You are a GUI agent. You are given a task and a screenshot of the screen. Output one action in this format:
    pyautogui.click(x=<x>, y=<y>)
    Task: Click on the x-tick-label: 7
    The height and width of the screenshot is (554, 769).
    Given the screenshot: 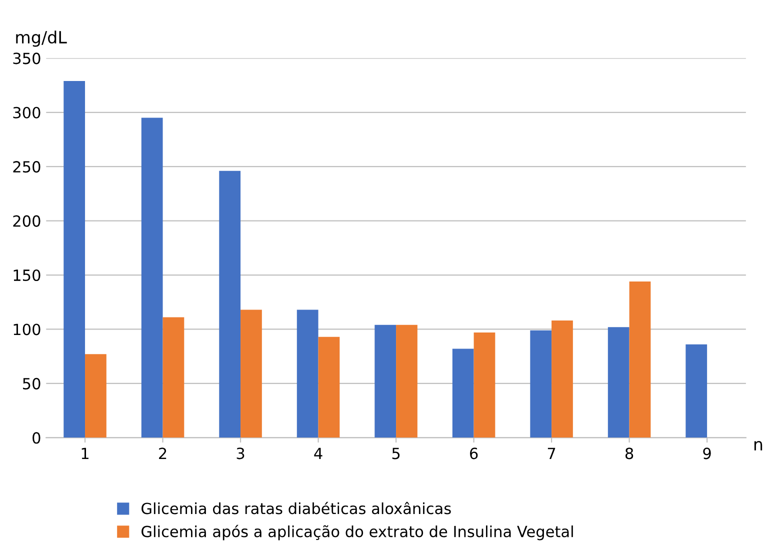 What is the action you would take?
    pyautogui.click(x=552, y=453)
    